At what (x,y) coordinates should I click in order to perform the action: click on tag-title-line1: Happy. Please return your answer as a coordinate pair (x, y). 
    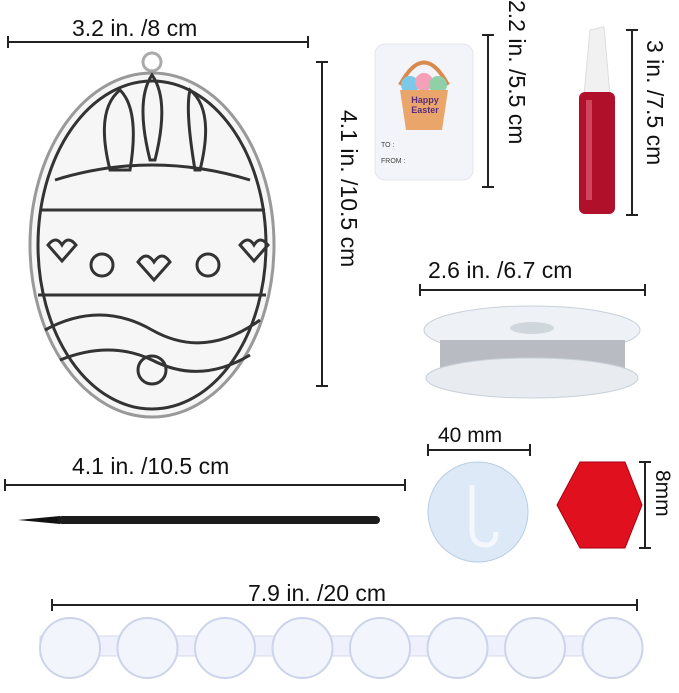
    Looking at the image, I should click on (425, 100).